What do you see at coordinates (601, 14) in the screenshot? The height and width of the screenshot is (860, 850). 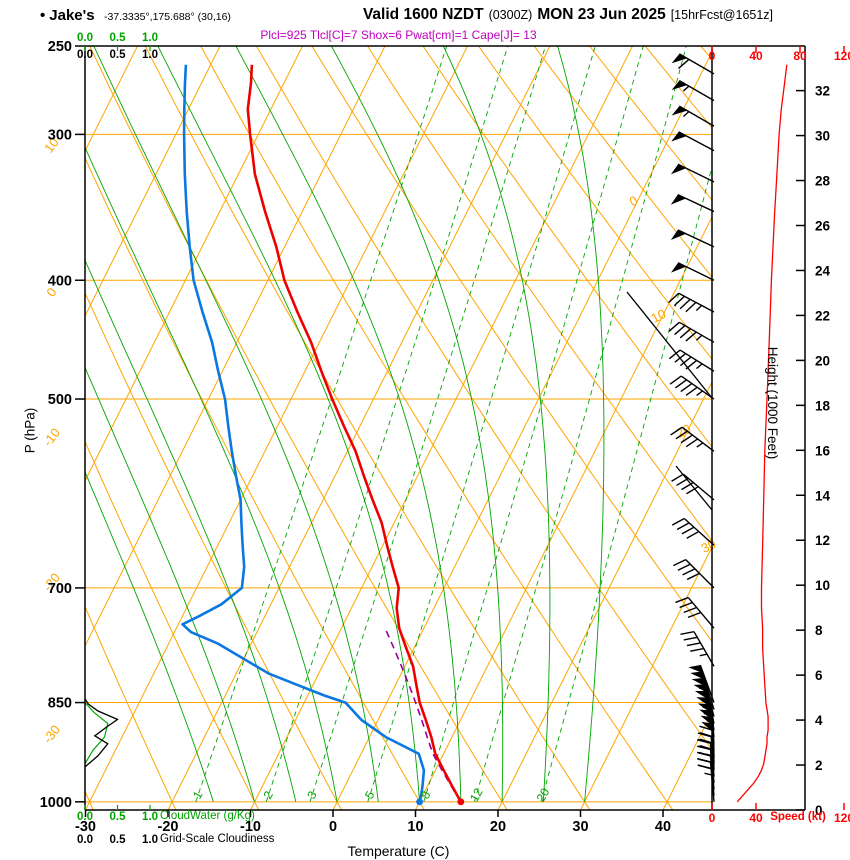 I see `valid-date: MON 23 Jun 2025` at bounding box center [601, 14].